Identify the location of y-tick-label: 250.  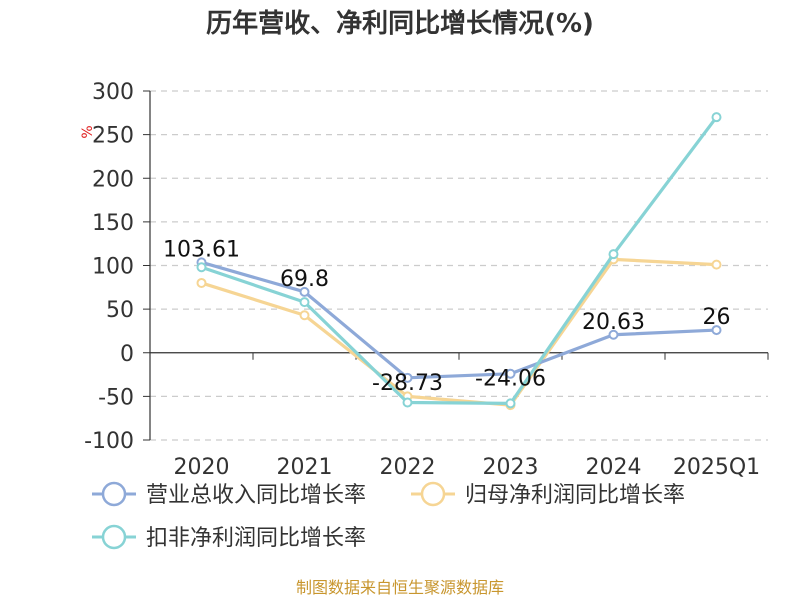
(113, 136).